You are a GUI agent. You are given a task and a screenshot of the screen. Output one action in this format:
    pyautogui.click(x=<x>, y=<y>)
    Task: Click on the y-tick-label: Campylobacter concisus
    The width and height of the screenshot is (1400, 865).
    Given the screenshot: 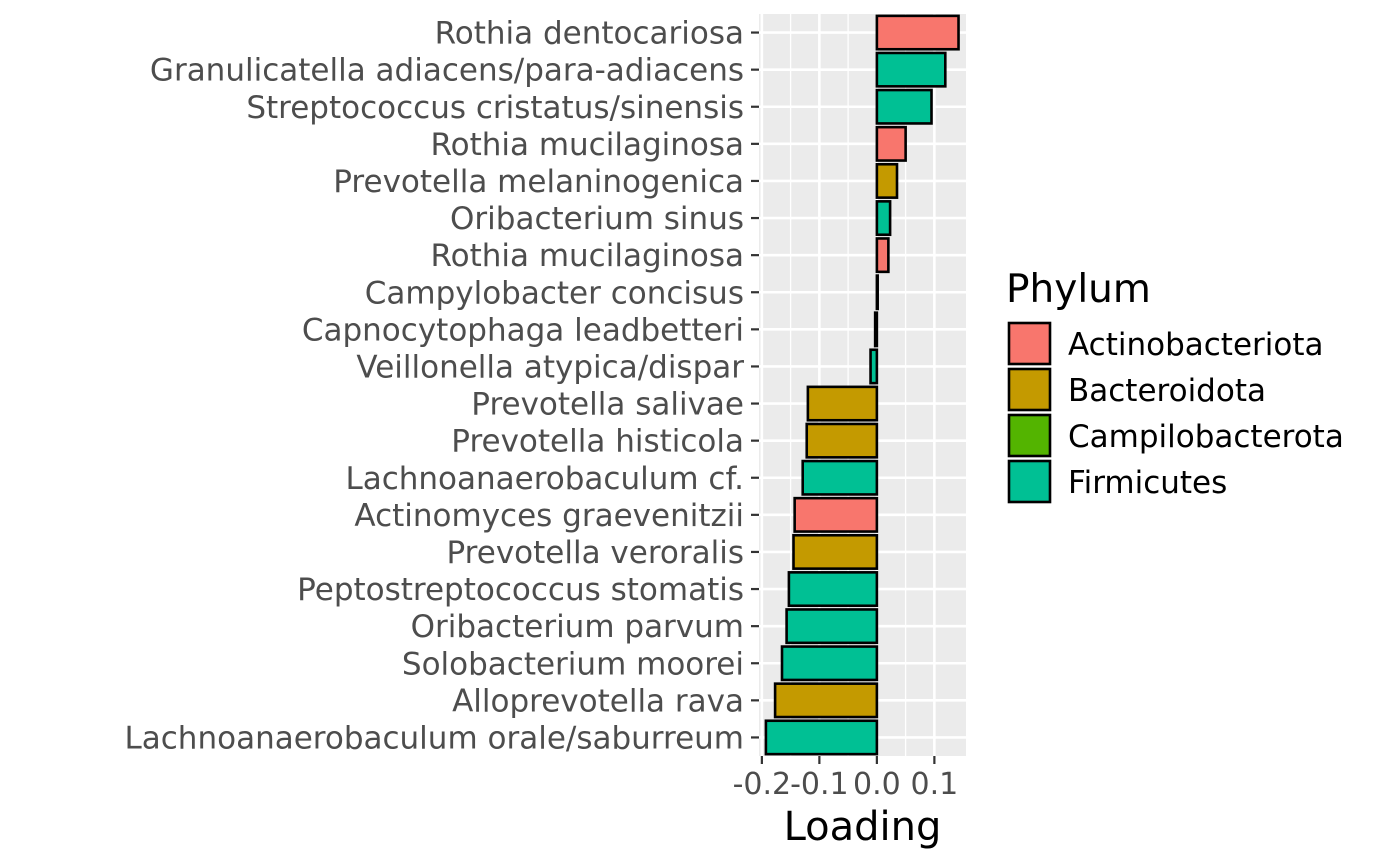 What is the action you would take?
    pyautogui.click(x=554, y=293)
    